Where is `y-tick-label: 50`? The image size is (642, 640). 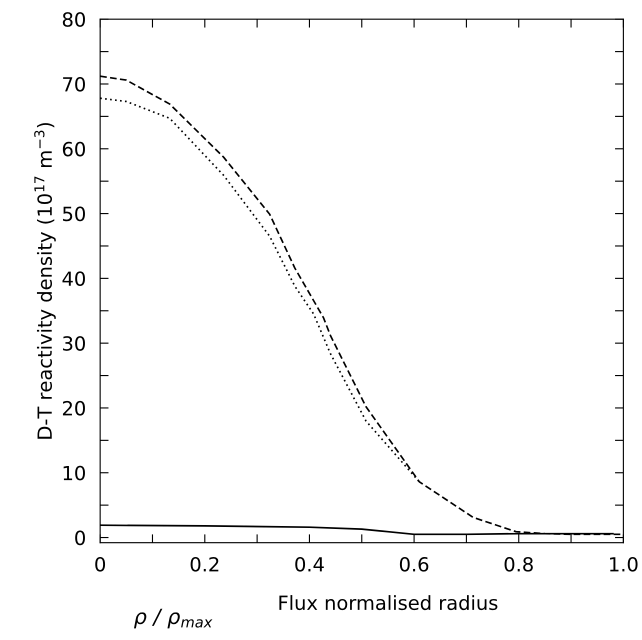
y-tick-label: 50 is located at coordinates (74, 214).